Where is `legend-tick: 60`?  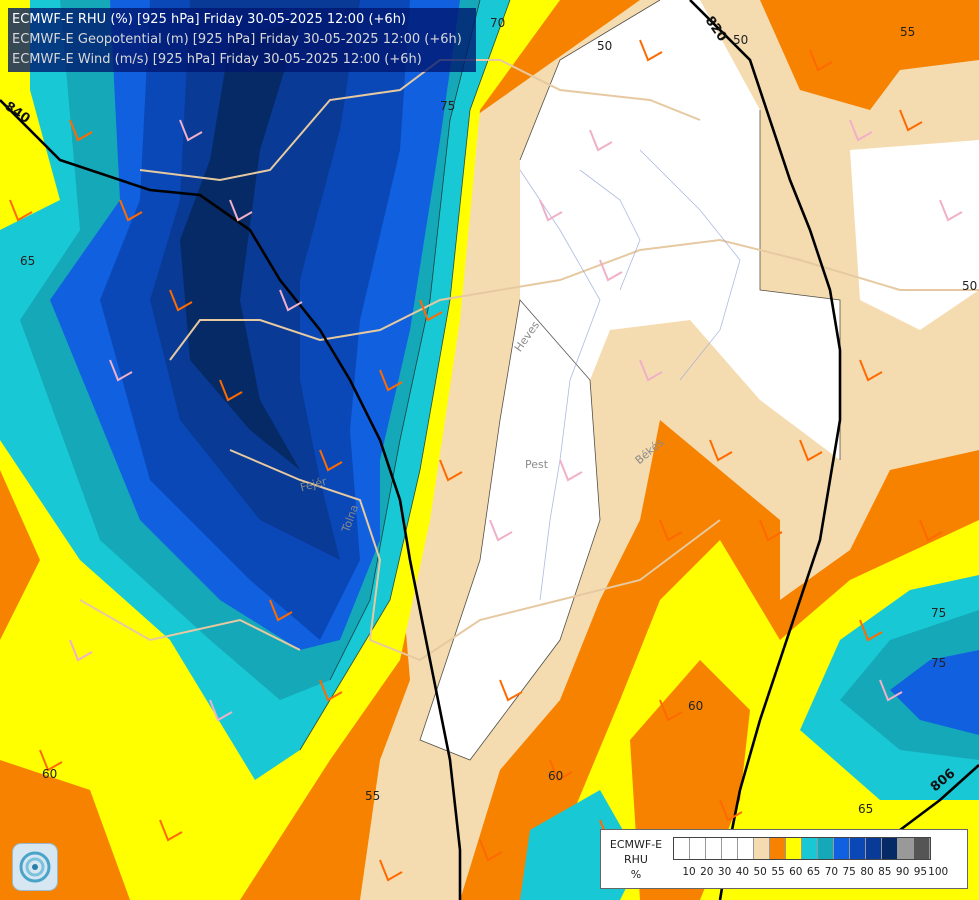
legend-tick: 60 is located at coordinates (796, 872).